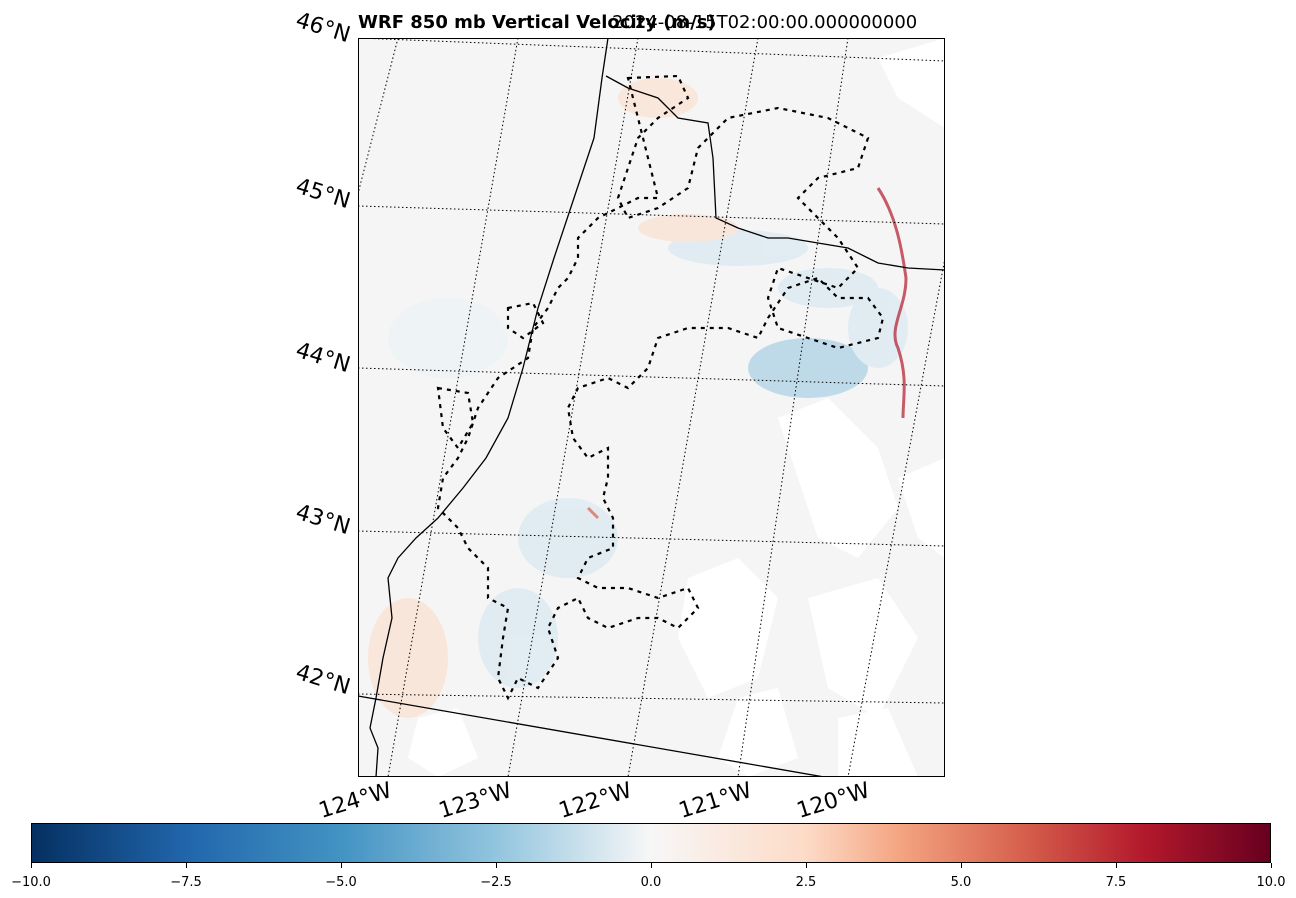 The height and width of the screenshot is (898, 1296). Describe the element at coordinates (537, 22) in the screenshot. I see `plot-title: WRF 850 mb Vertical Velocity (m/s)` at that location.